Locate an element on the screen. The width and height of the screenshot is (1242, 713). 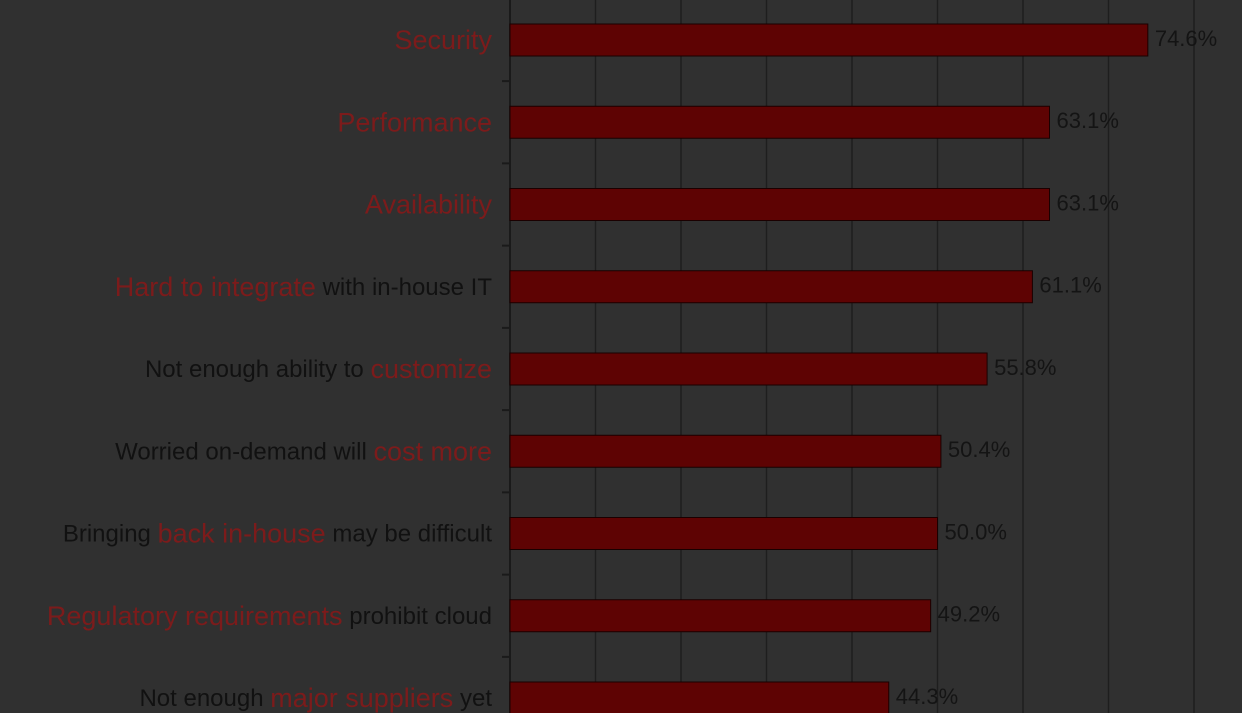
category-label: Bringing back in-house may be difficult is located at coordinates (277, 534).